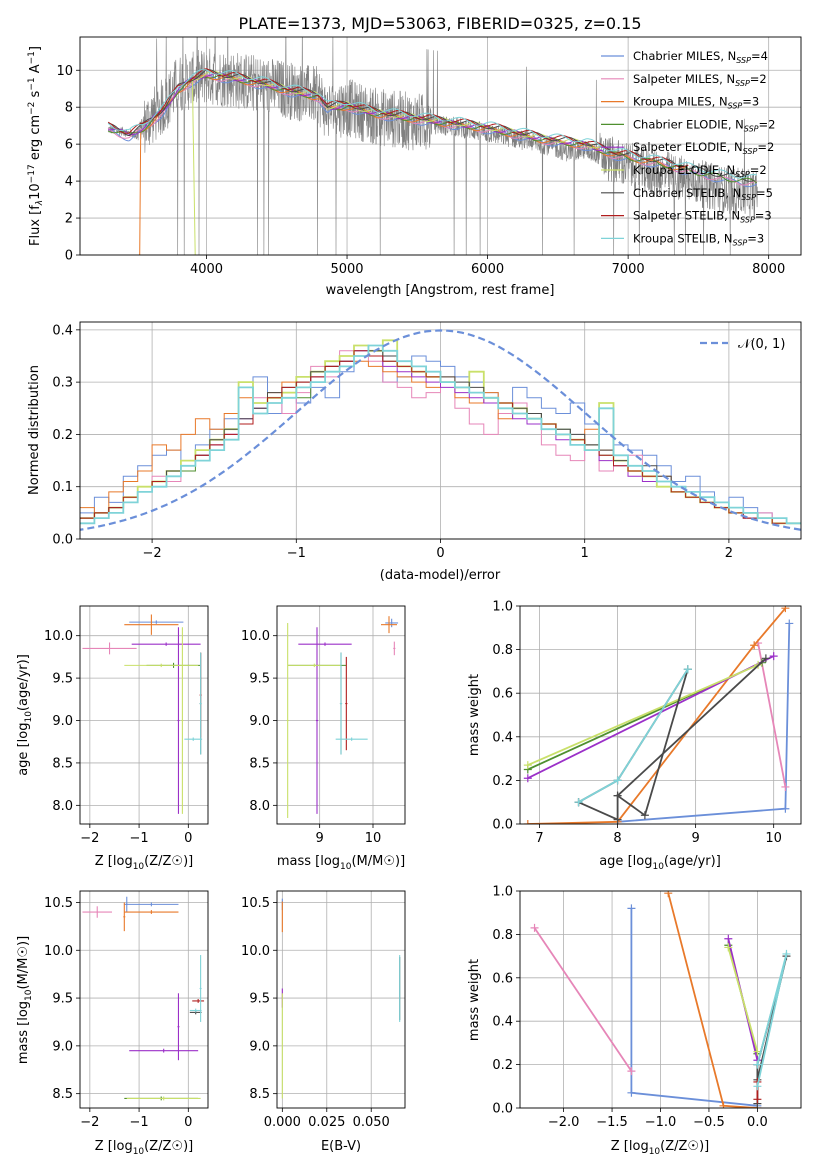 The image size is (819, 1170). I want to click on axes-mass-vs-ebv: 0.000 0.025 0.050 8.5 9.0 9.5 10.0 10.5 E(B-V), so click(323, 1022).